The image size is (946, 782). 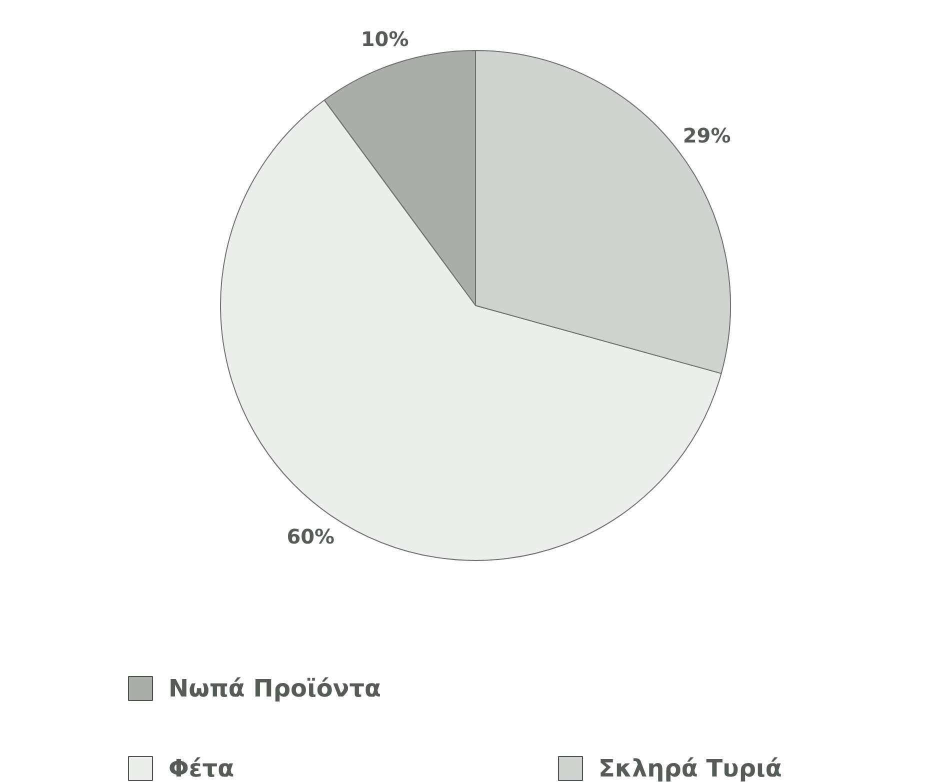 What do you see at coordinates (690, 768) in the screenshot?
I see `legend-label: Σκληρά Τυριά` at bounding box center [690, 768].